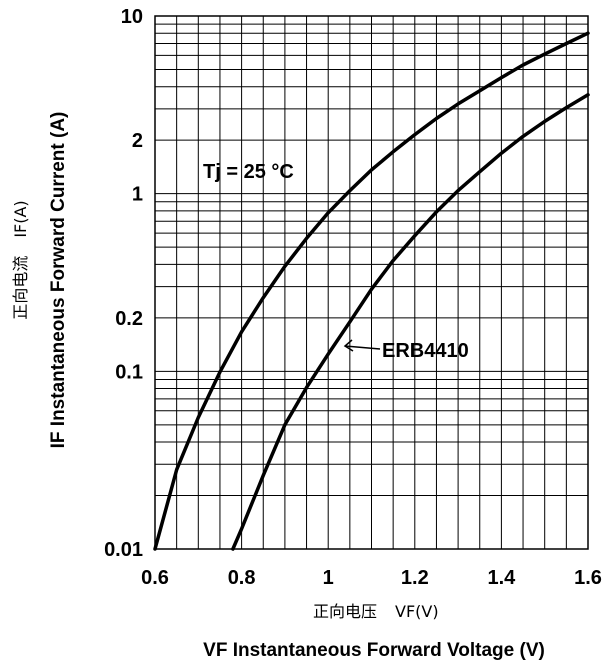  What do you see at coordinates (137, 141) in the screenshot?
I see `y-tick-label: 2` at bounding box center [137, 141].